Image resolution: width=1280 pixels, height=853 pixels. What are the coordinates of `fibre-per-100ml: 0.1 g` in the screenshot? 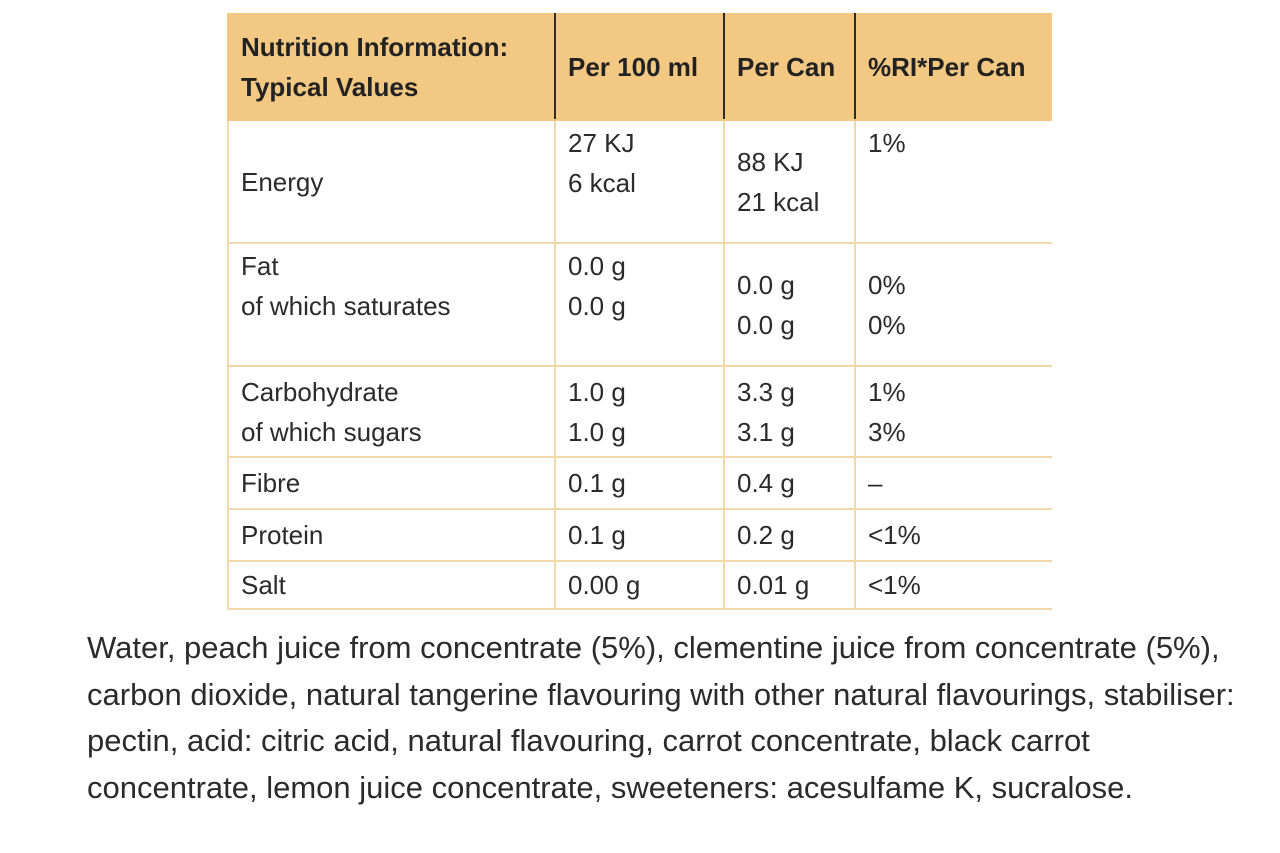 It's located at (639, 483).